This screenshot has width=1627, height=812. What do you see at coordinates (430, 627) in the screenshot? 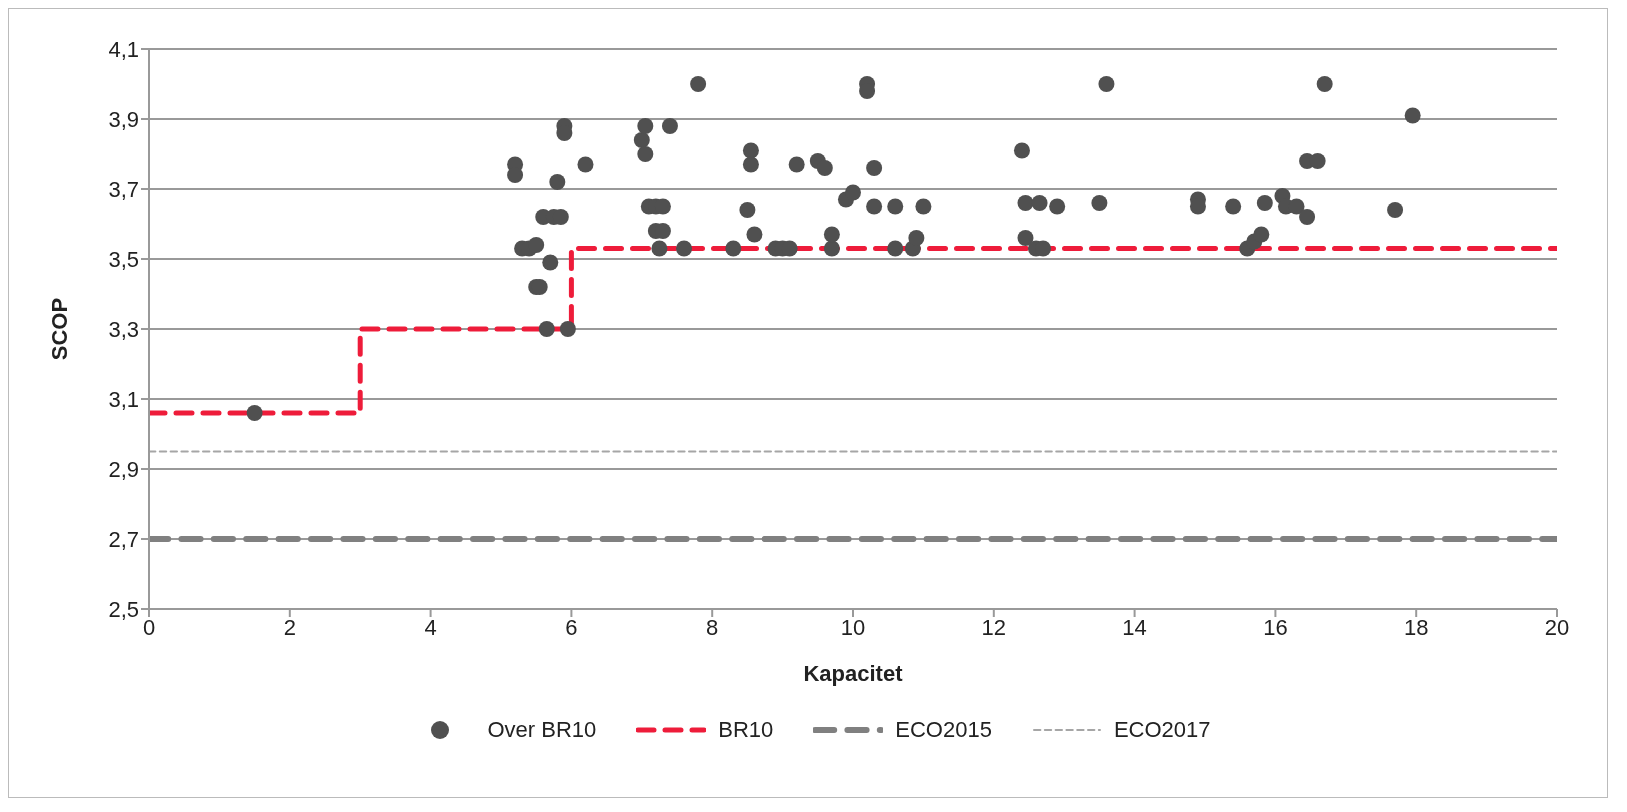
I see `x-tick-label: 4` at bounding box center [430, 627].